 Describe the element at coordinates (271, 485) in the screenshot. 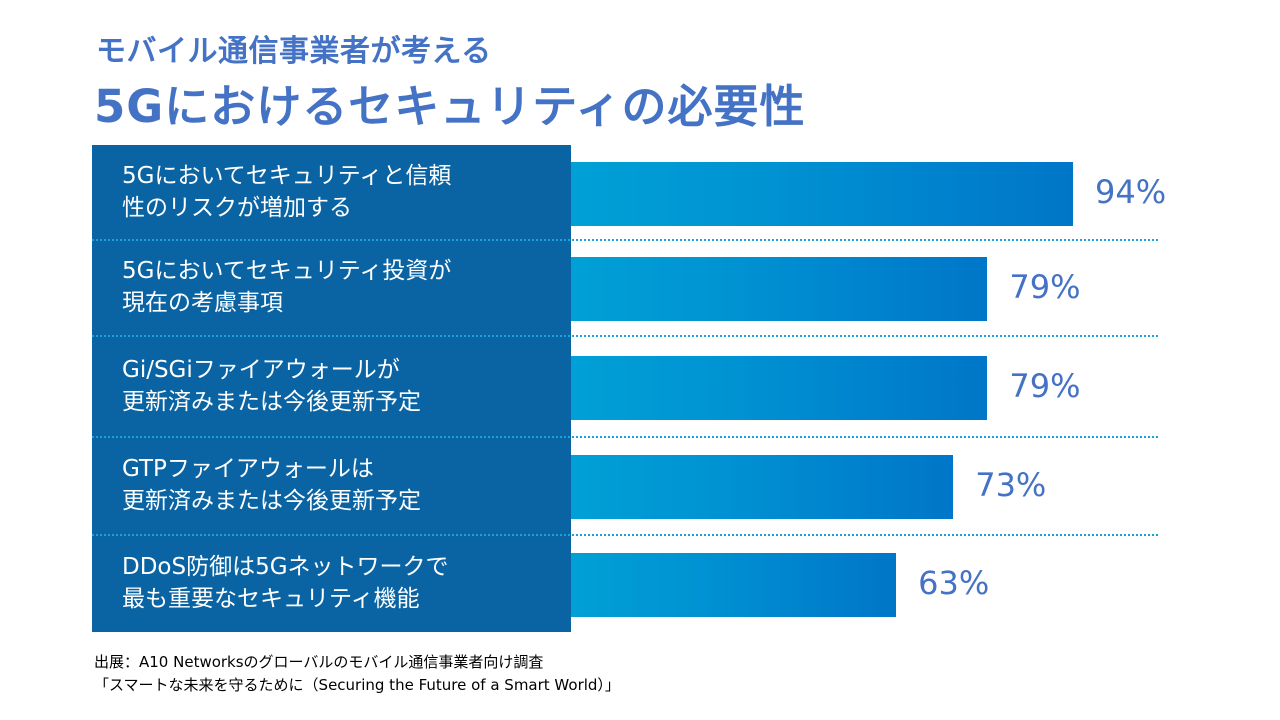

I see `category-label: GTPファイアウォールは 更新済みまたは今後更新予定` at that location.